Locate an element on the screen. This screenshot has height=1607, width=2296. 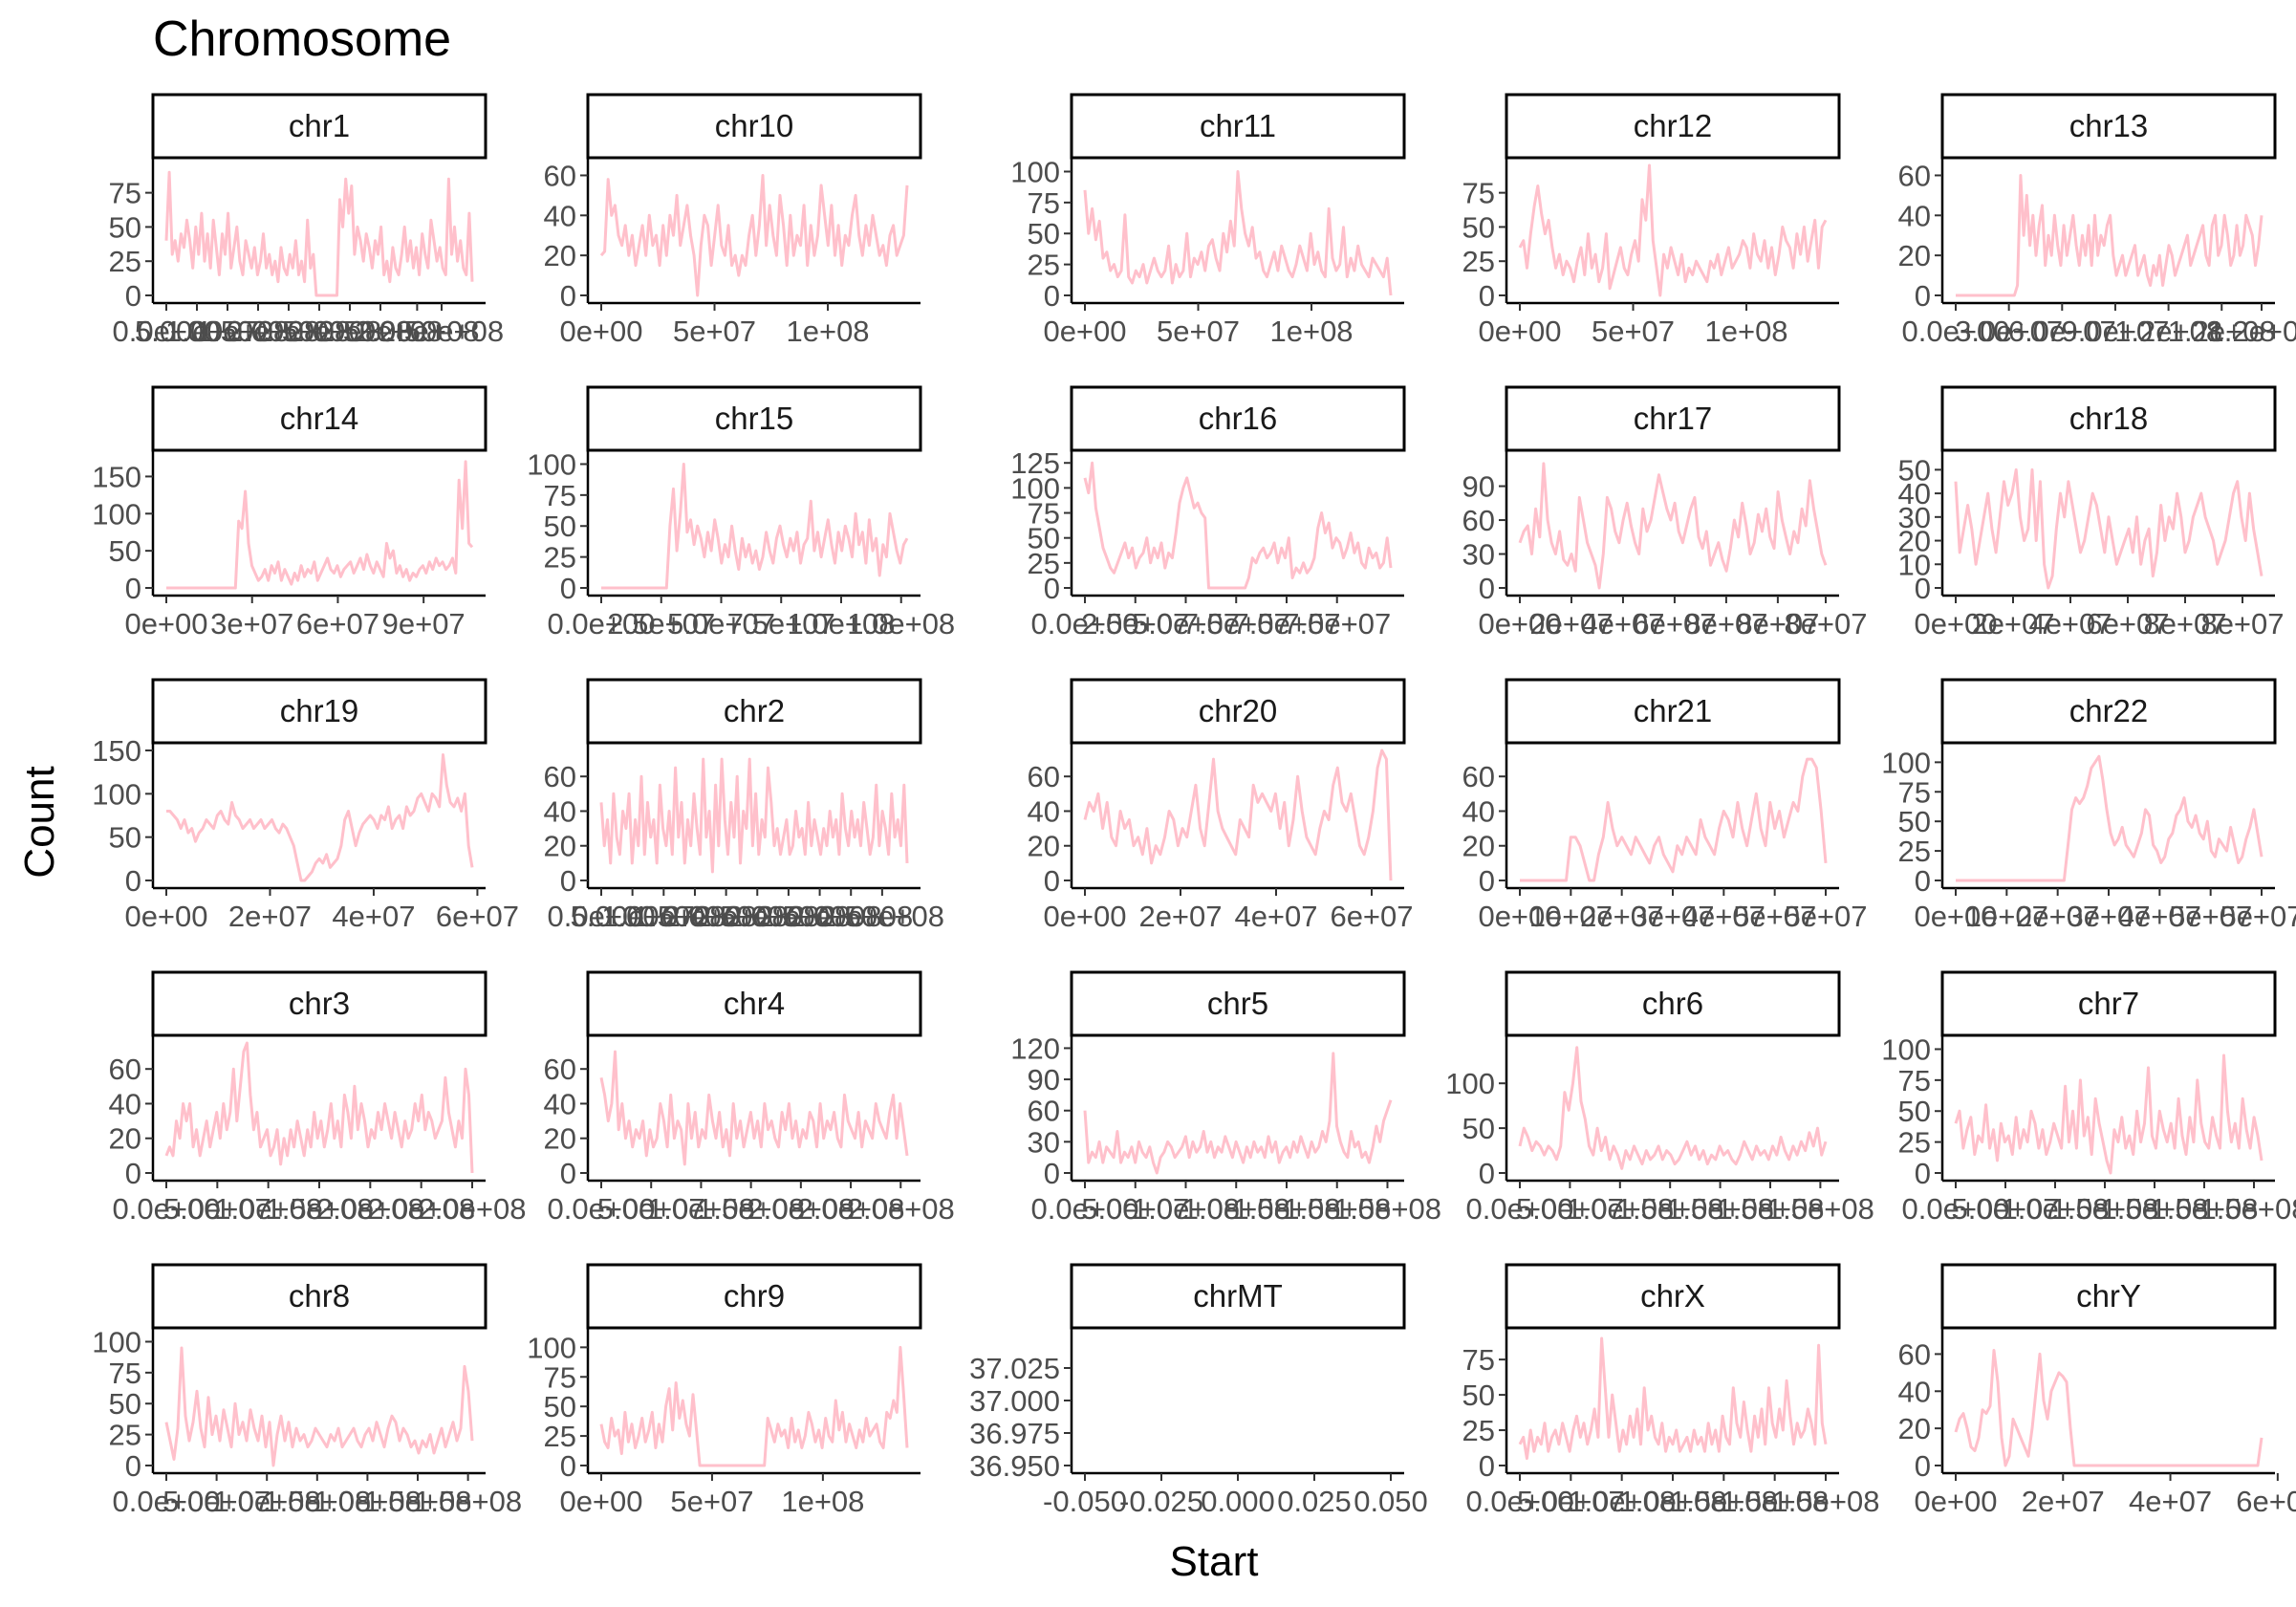
chart-title: Chromosome is located at coordinates (302, 39).